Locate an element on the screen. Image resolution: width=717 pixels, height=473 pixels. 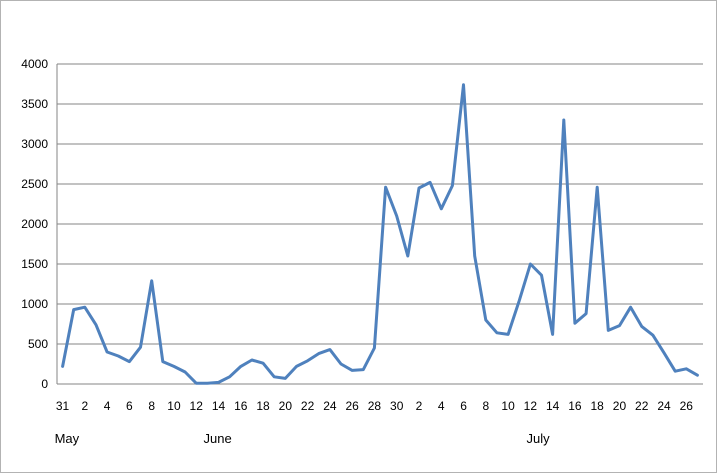
month-label: July is located at coordinates (539, 438).